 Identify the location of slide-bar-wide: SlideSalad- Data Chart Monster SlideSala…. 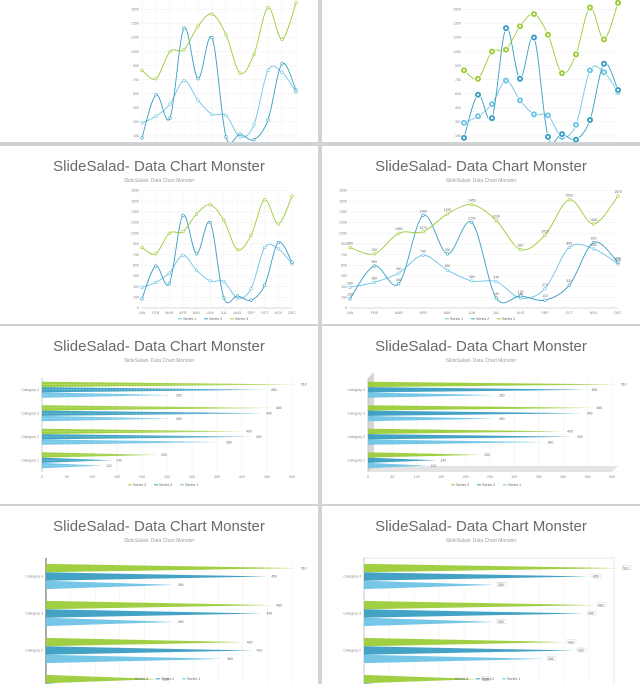
(159, 595).